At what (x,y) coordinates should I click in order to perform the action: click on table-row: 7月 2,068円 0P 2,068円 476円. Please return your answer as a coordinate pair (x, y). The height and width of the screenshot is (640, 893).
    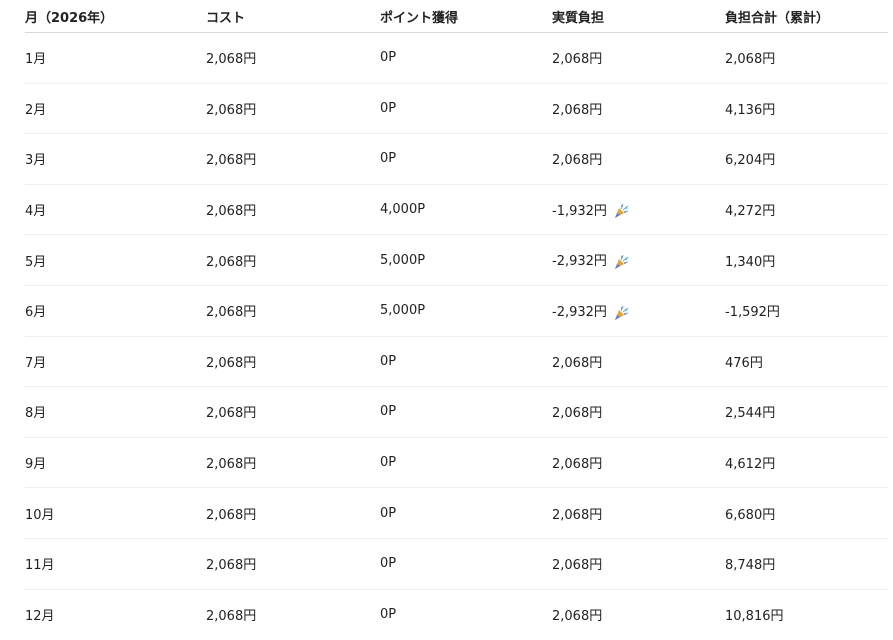
    Looking at the image, I should click on (456, 362).